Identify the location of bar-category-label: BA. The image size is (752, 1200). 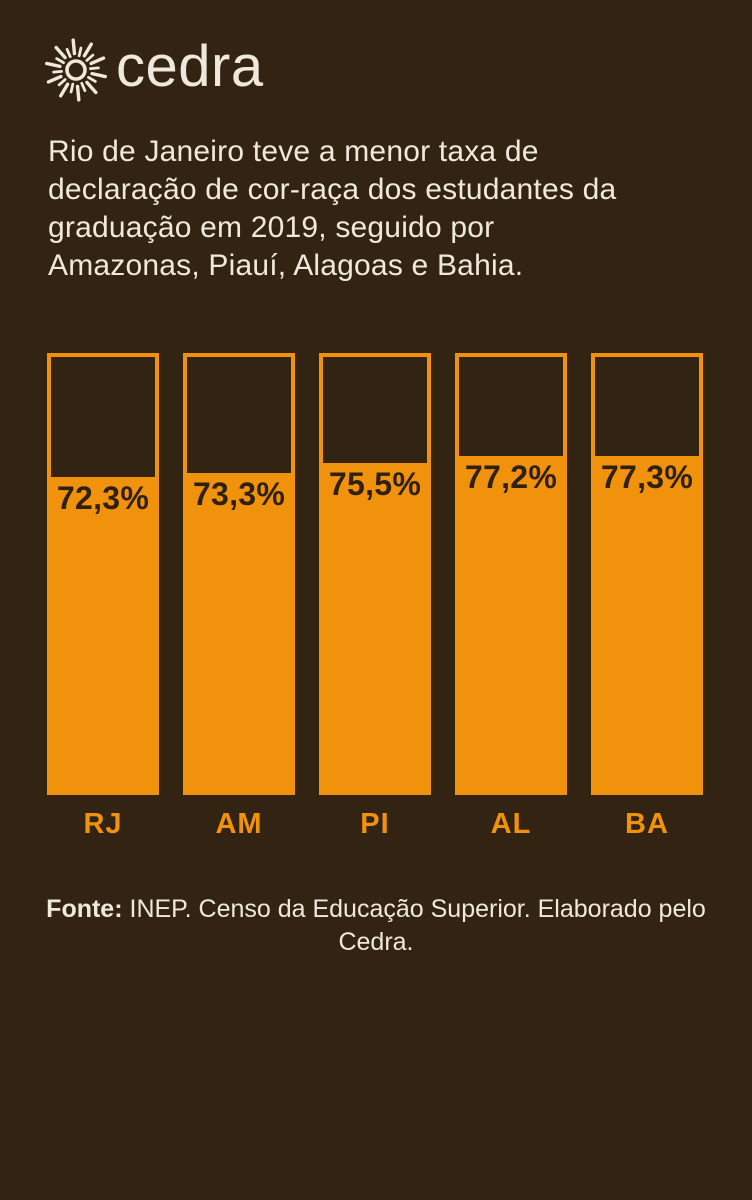
(647, 824).